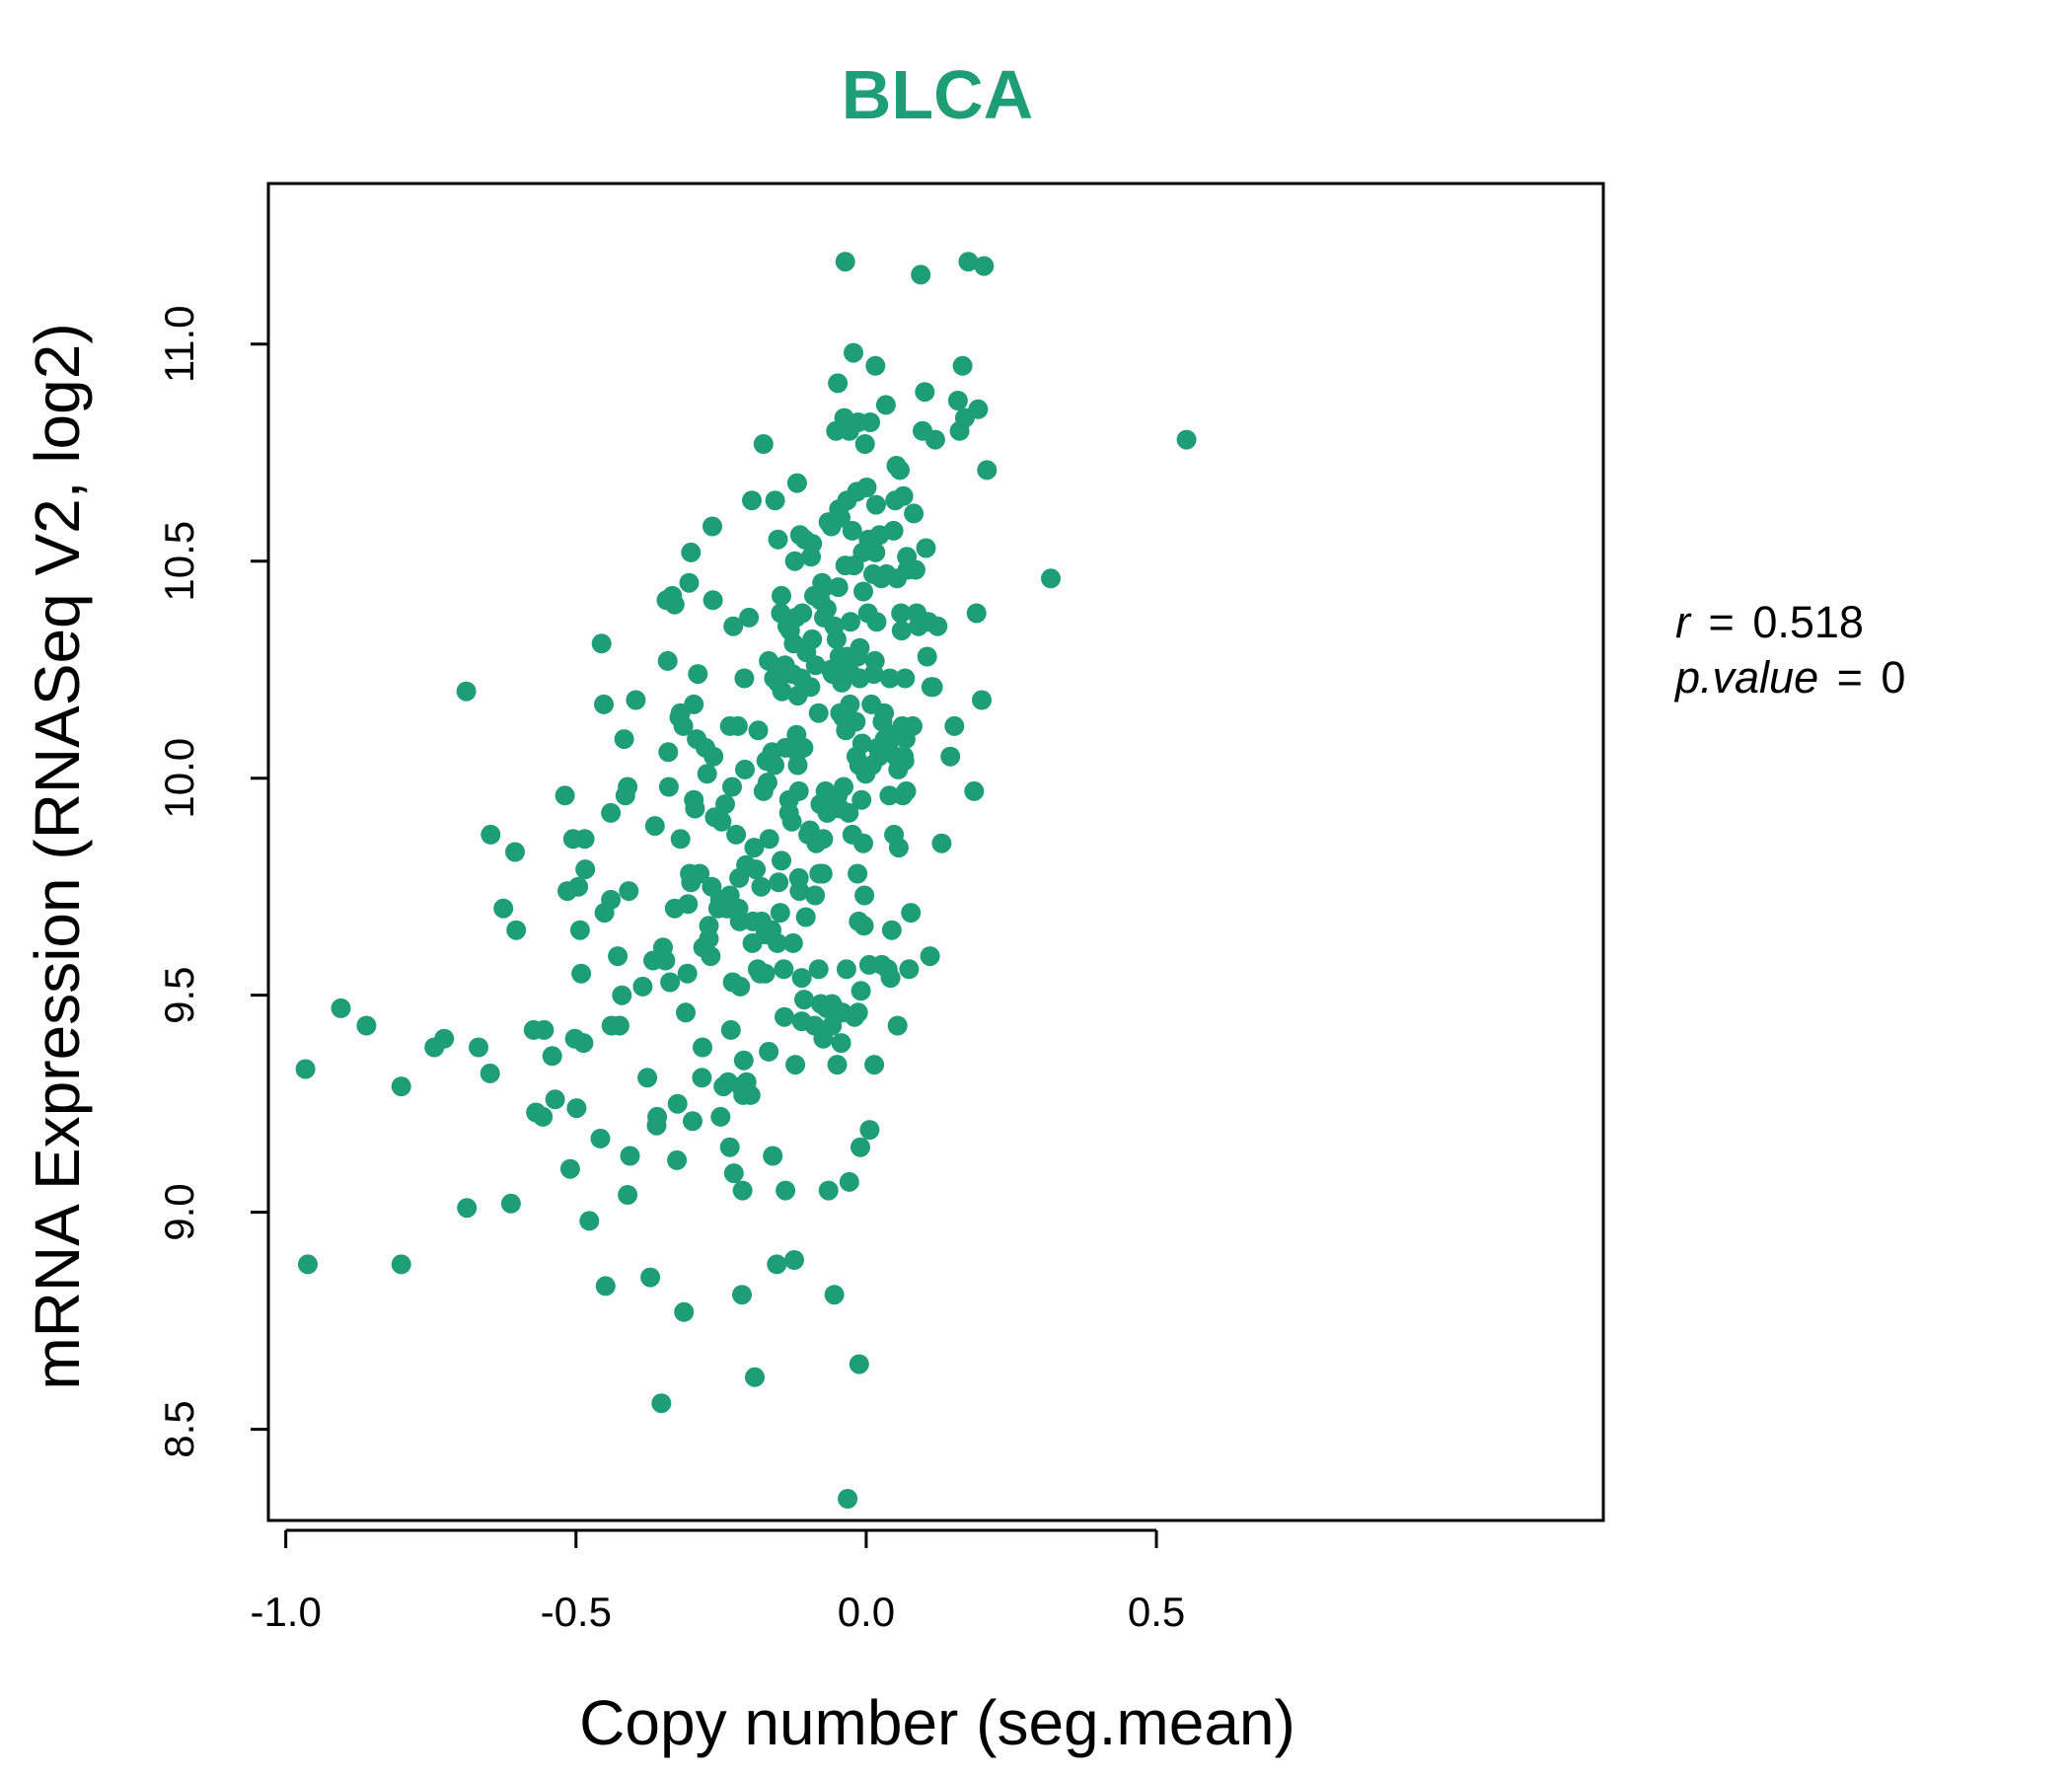 The image size is (2072, 1776). What do you see at coordinates (1850, 677) in the screenshot?
I see `p-equals: =` at bounding box center [1850, 677].